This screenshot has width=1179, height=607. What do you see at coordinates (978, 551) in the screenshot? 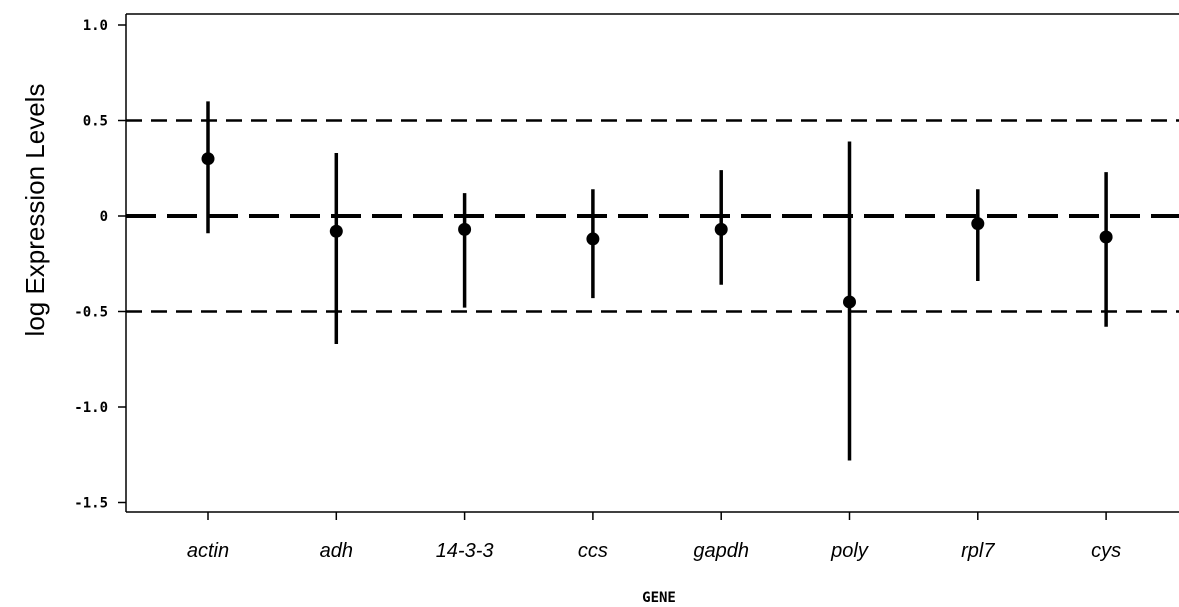
I see `x-tick-label: rpl7` at bounding box center [978, 551].